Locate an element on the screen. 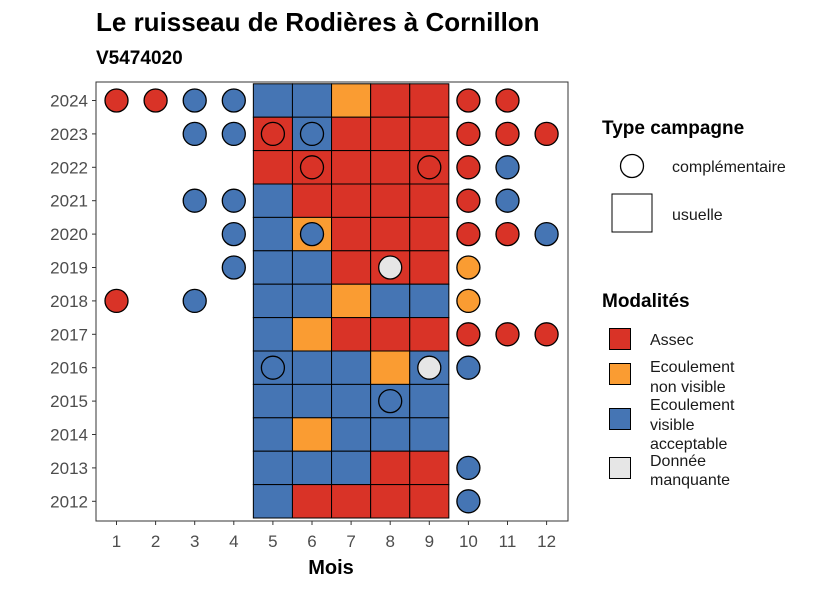 This screenshot has width=826, height=590. x-tick-label: 8 is located at coordinates (389, 541).